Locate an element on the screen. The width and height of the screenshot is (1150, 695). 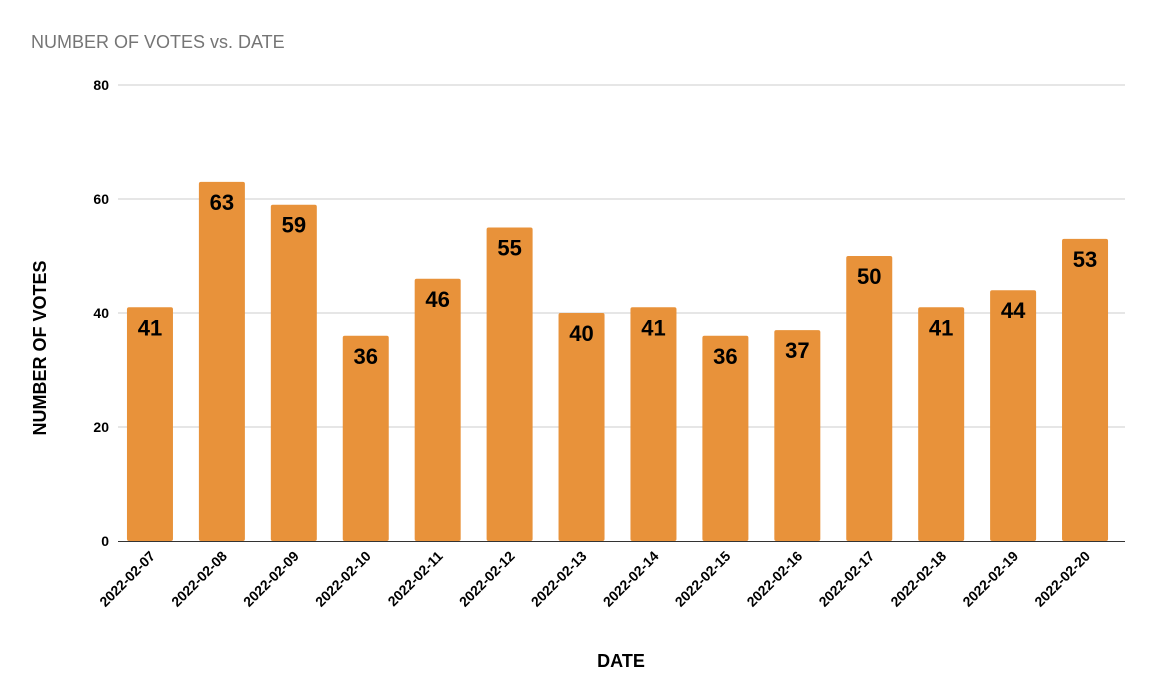
y-tick-label: 20 is located at coordinates (101, 427).